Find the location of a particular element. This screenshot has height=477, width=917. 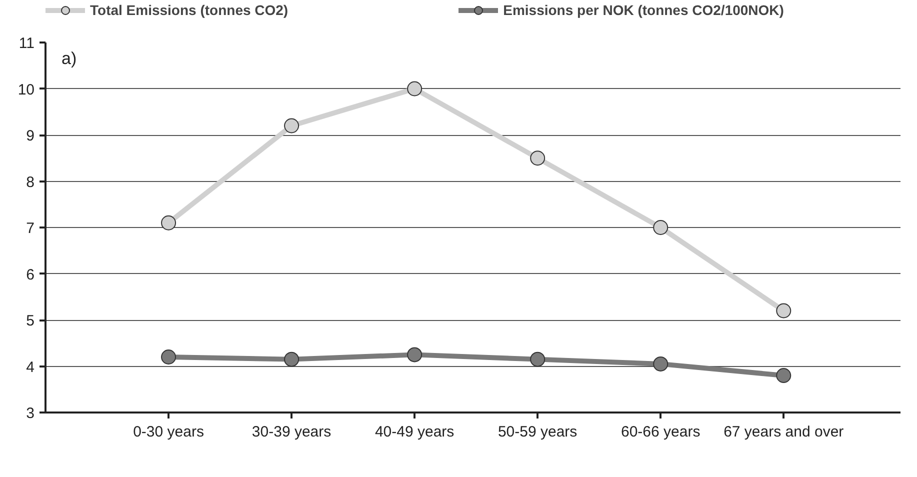

legend-label: Total Emissions (tonnes CO2) is located at coordinates (189, 10).